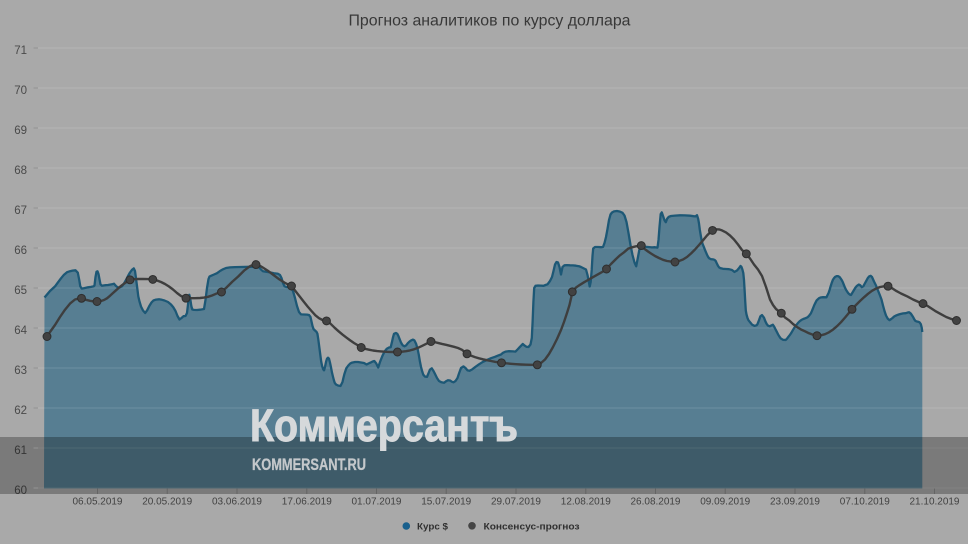 Image resolution: width=968 pixels, height=544 pixels. What do you see at coordinates (20, 171) in the screenshot?
I see `svg-text: 68` at bounding box center [20, 171].